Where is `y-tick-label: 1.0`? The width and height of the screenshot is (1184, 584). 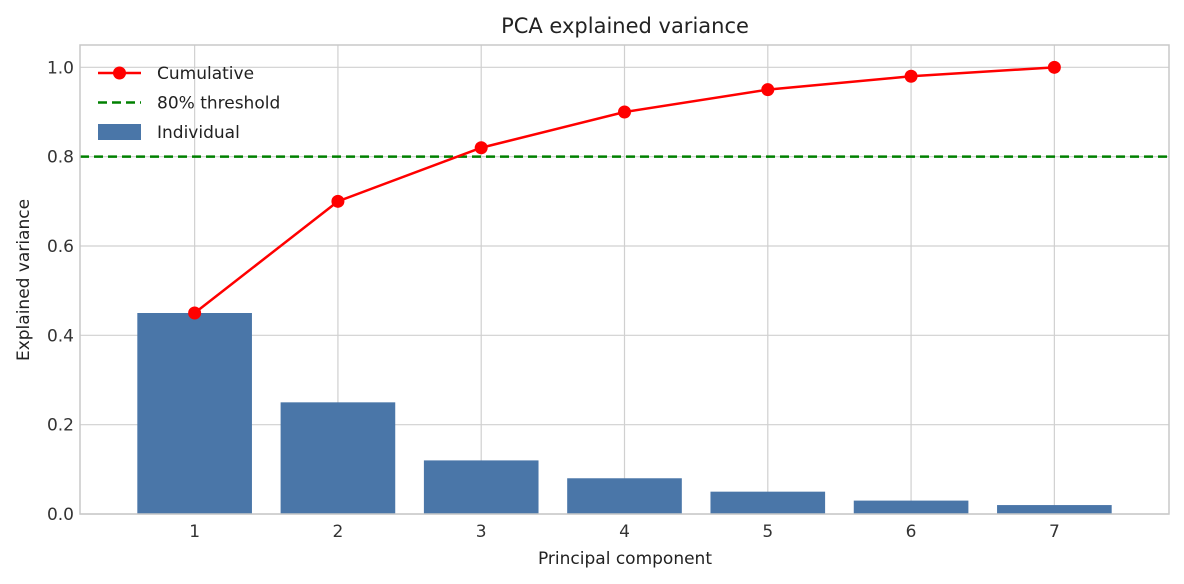
y-tick-label: 1.0 is located at coordinates (60, 68).